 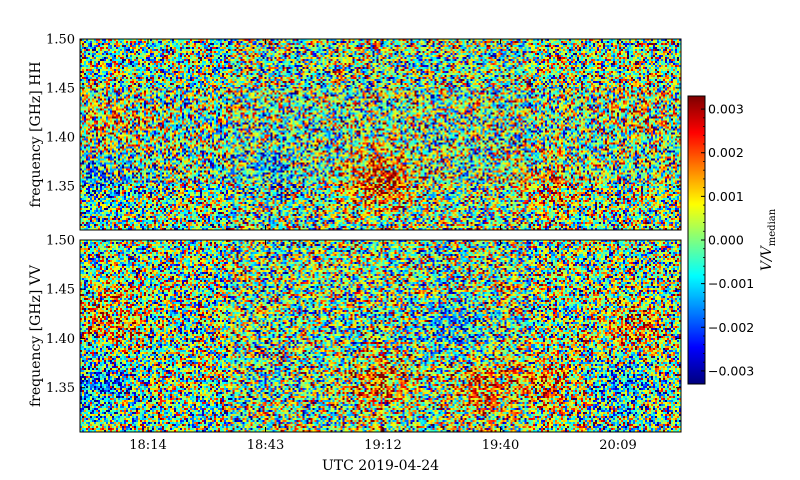 What do you see at coordinates (380, 466) in the screenshot?
I see `x-axis-label: UTC 2019-04-24` at bounding box center [380, 466].